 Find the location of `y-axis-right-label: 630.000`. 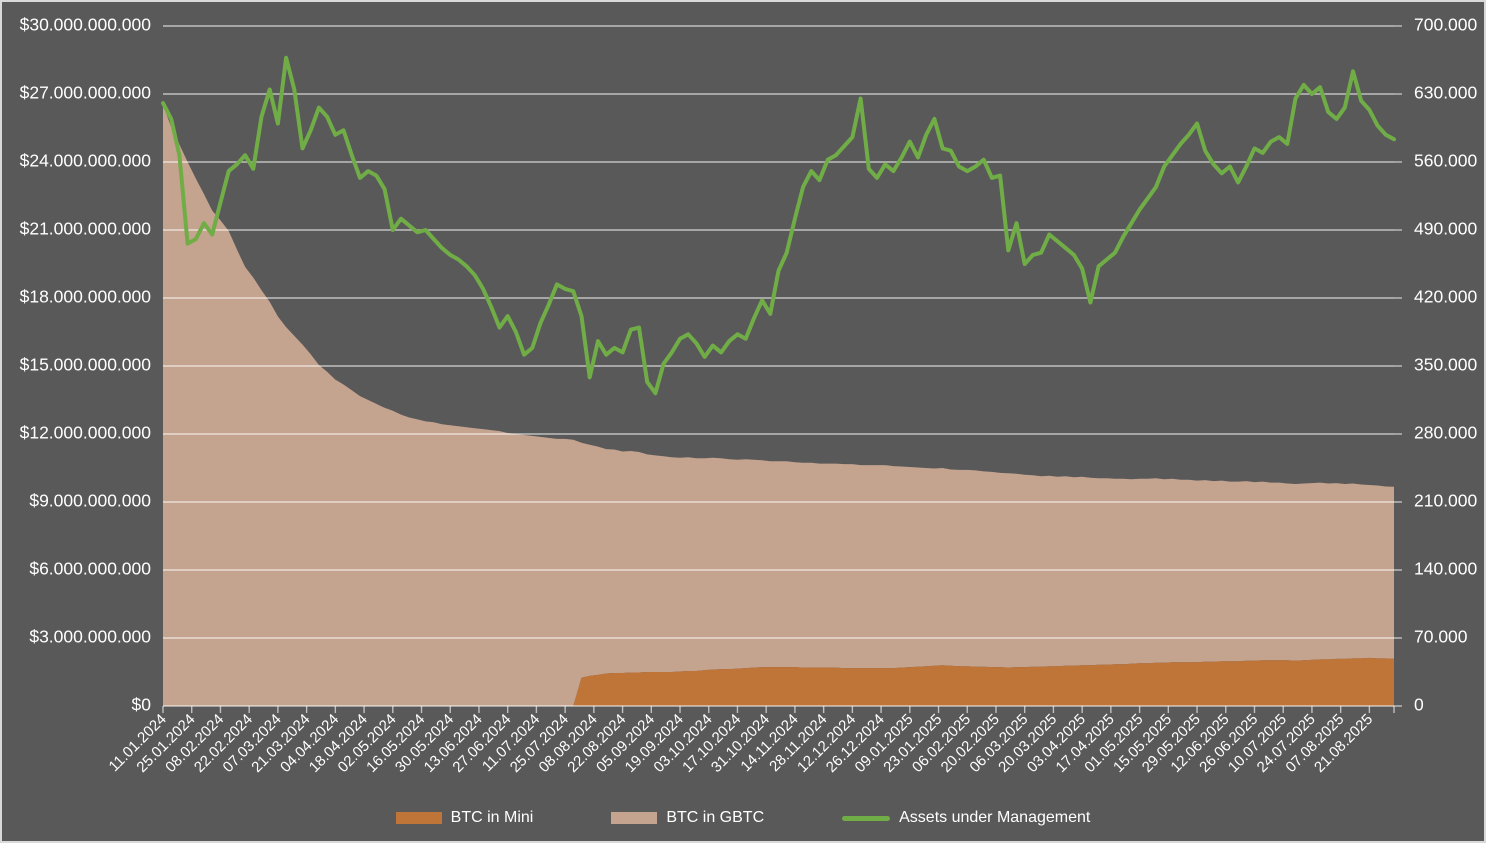

y-axis-right-label: 630.000 is located at coordinates (1446, 93).